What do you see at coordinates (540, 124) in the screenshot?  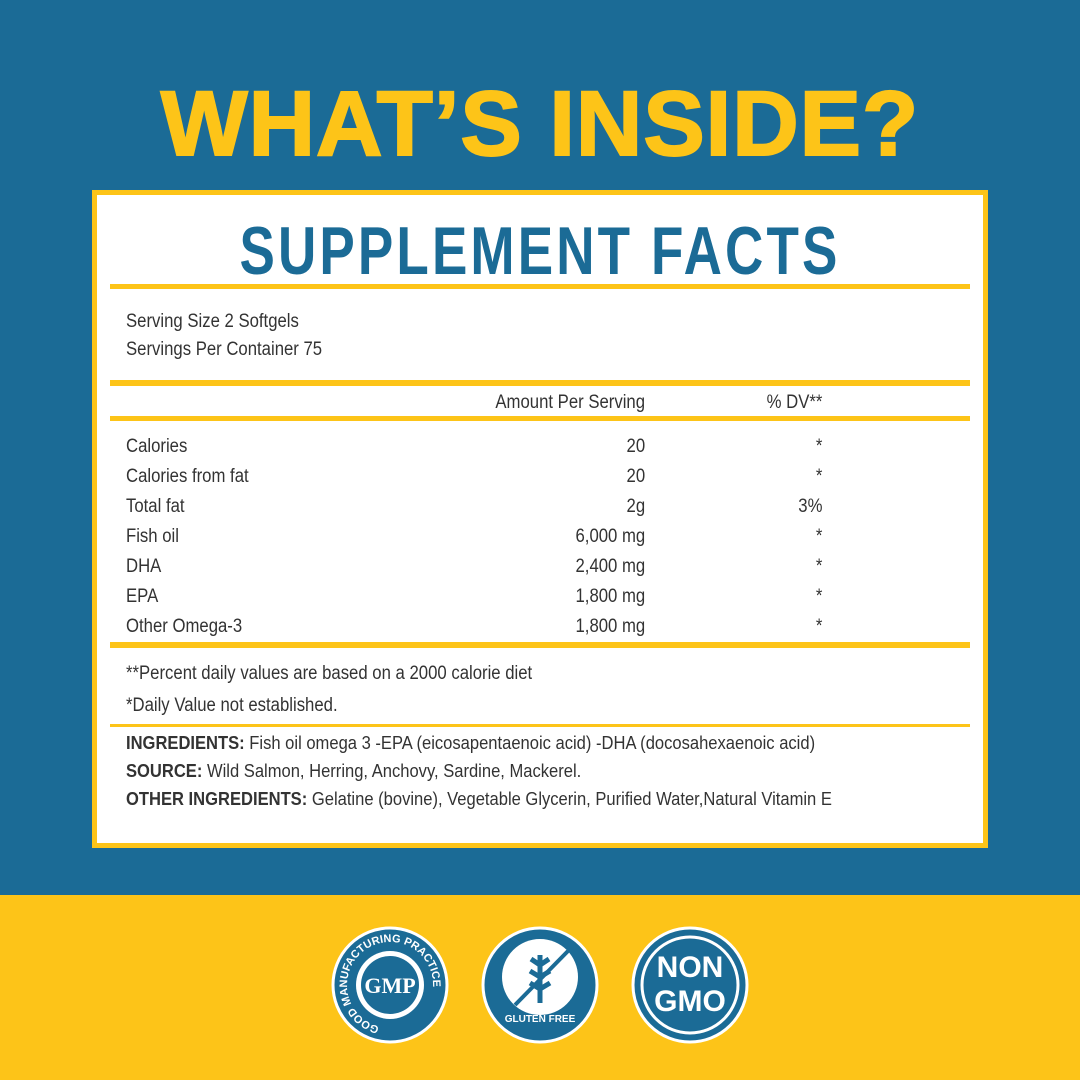 I see `headline: WHAT’S INSIDE?` at bounding box center [540, 124].